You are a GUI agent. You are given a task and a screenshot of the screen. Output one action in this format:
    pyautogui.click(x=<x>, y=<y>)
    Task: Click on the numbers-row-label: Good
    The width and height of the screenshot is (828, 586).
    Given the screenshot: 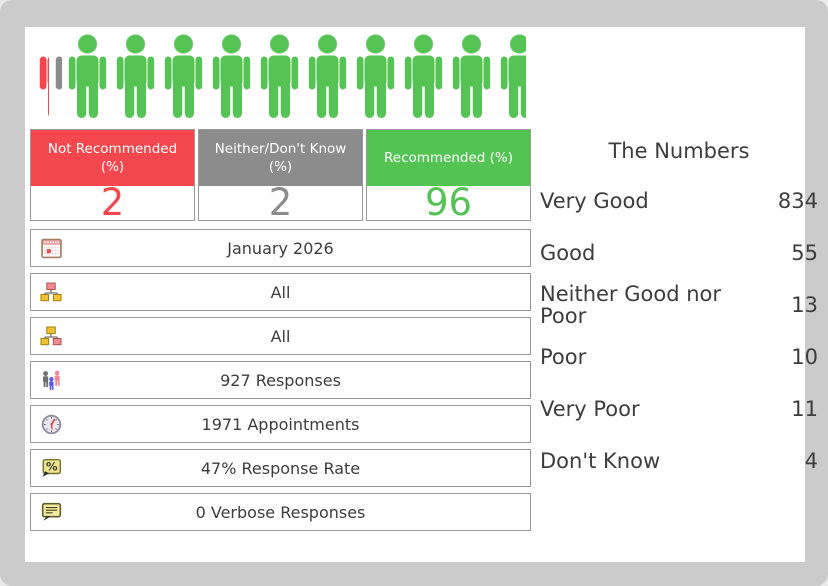 What is the action you would take?
    pyautogui.click(x=568, y=252)
    